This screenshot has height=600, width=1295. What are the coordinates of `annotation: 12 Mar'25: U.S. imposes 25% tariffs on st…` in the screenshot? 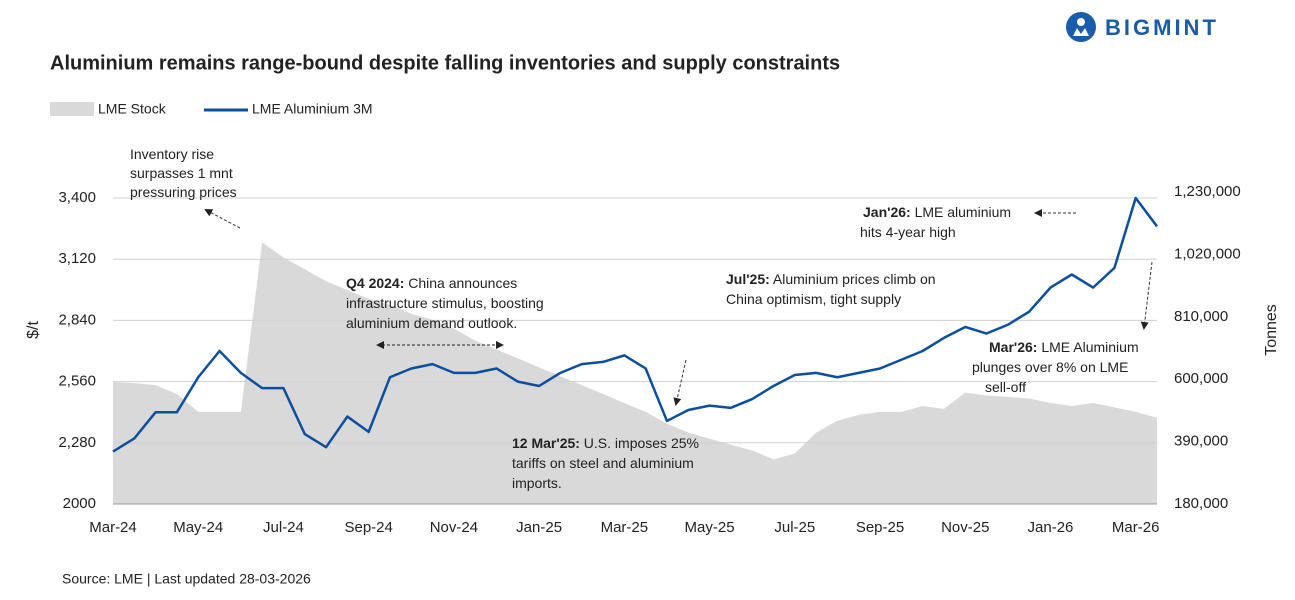 It's located at (605, 463).